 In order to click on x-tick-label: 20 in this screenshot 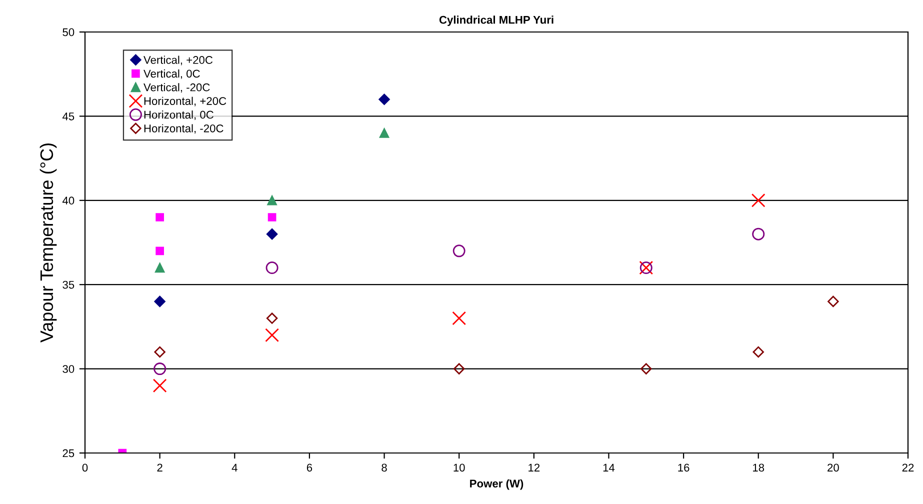, I will do `click(833, 468)`.